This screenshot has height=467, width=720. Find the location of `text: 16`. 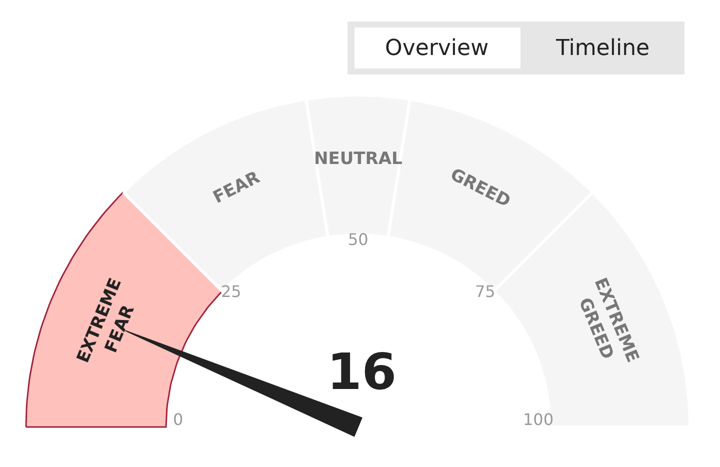

text: 16 is located at coordinates (362, 372).